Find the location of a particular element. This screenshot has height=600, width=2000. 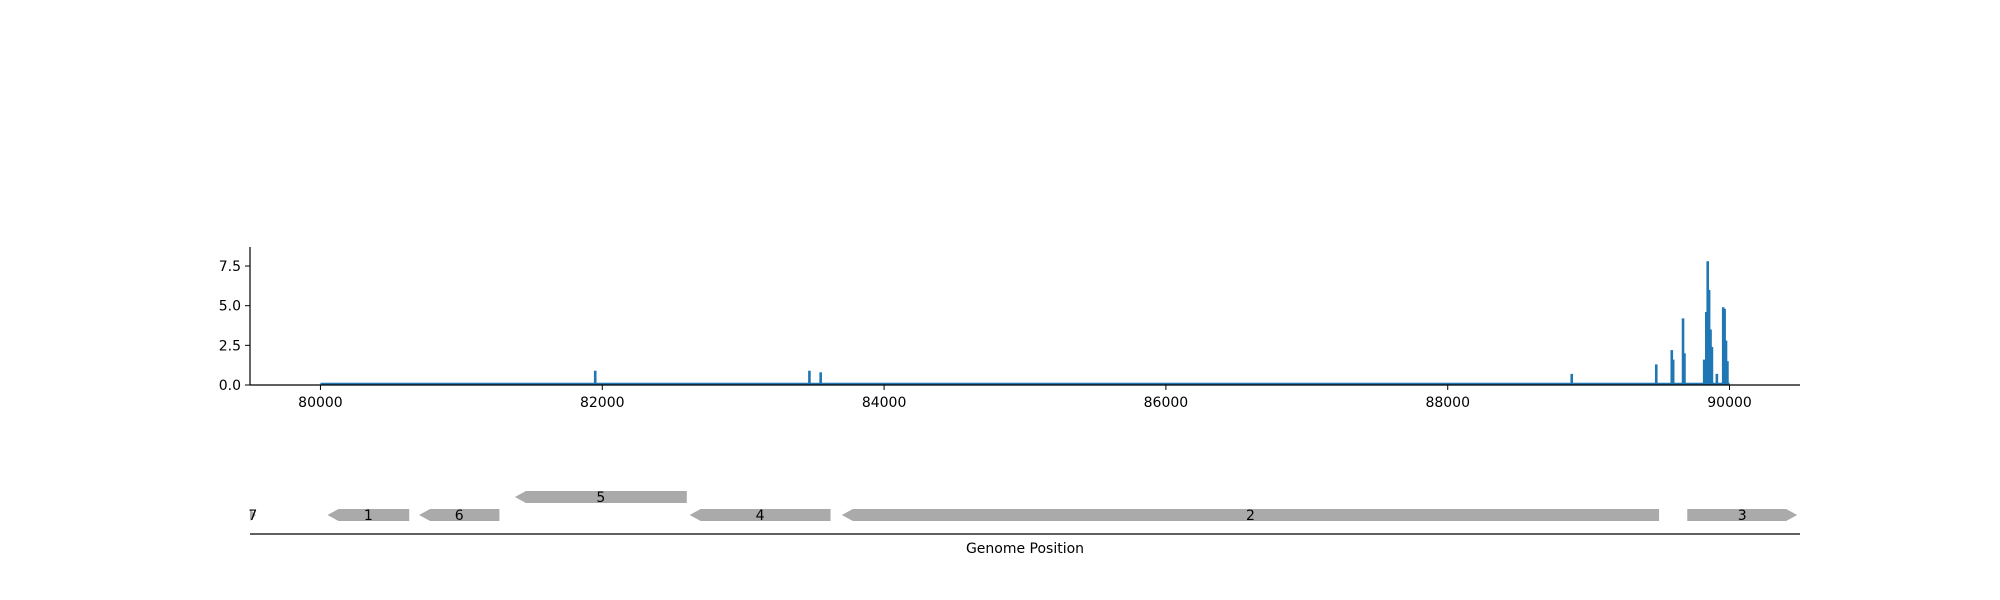

y-tick-label: 5.0 is located at coordinates (230, 307).